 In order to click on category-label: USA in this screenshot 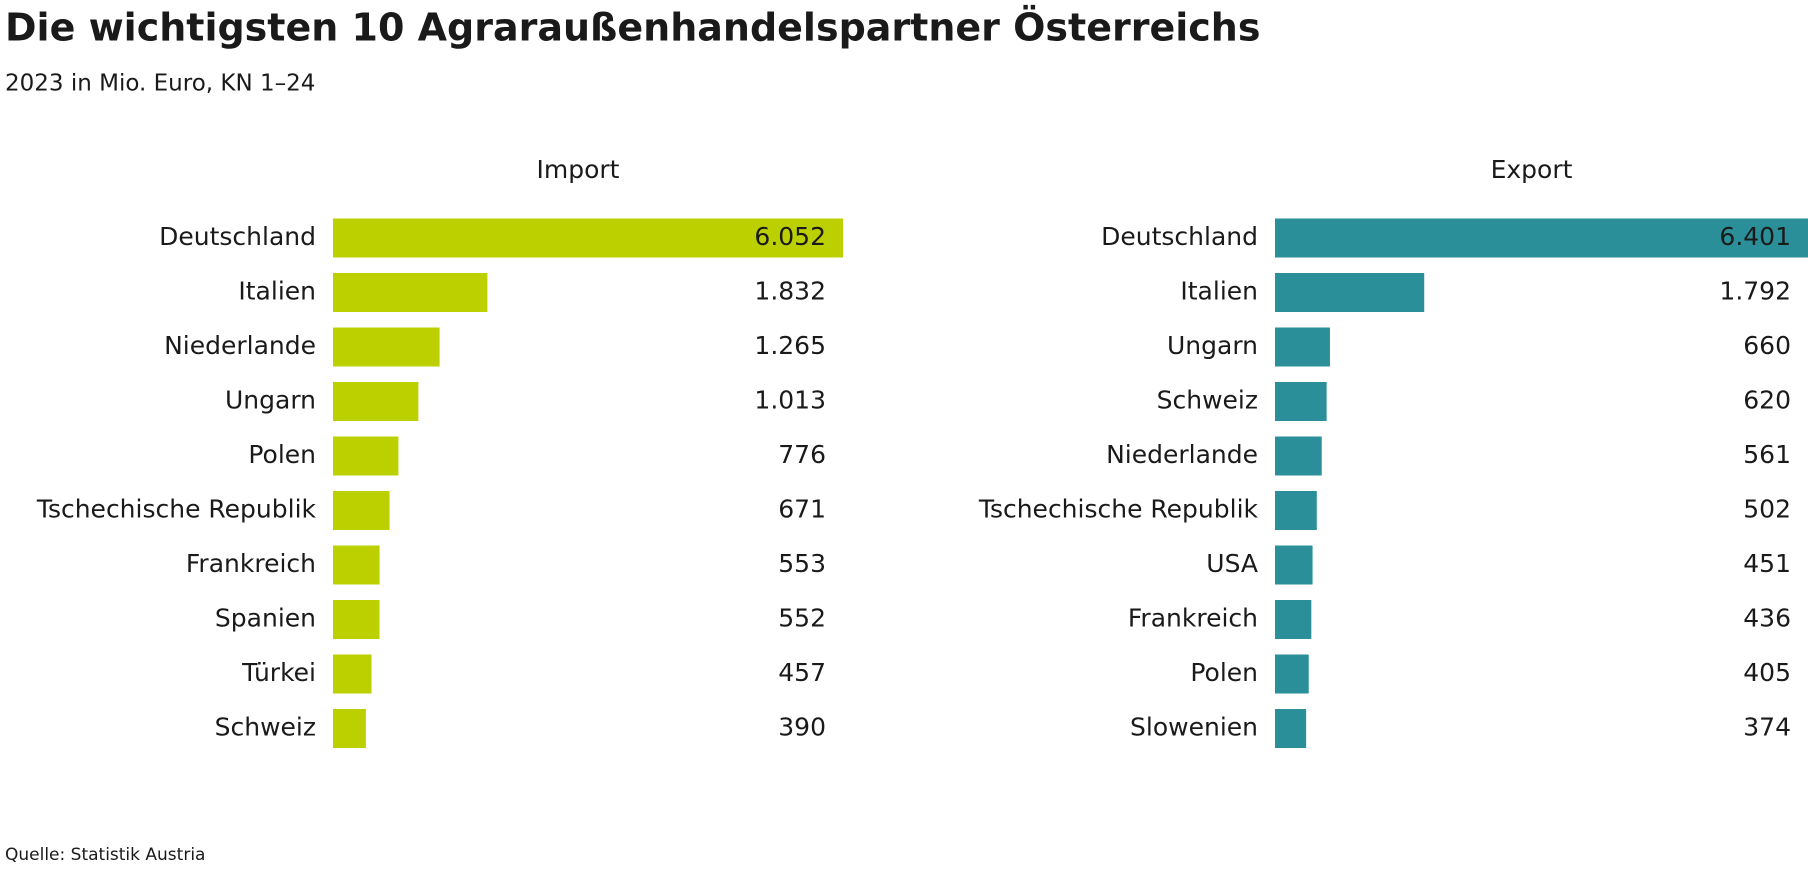, I will do `click(1232, 563)`.